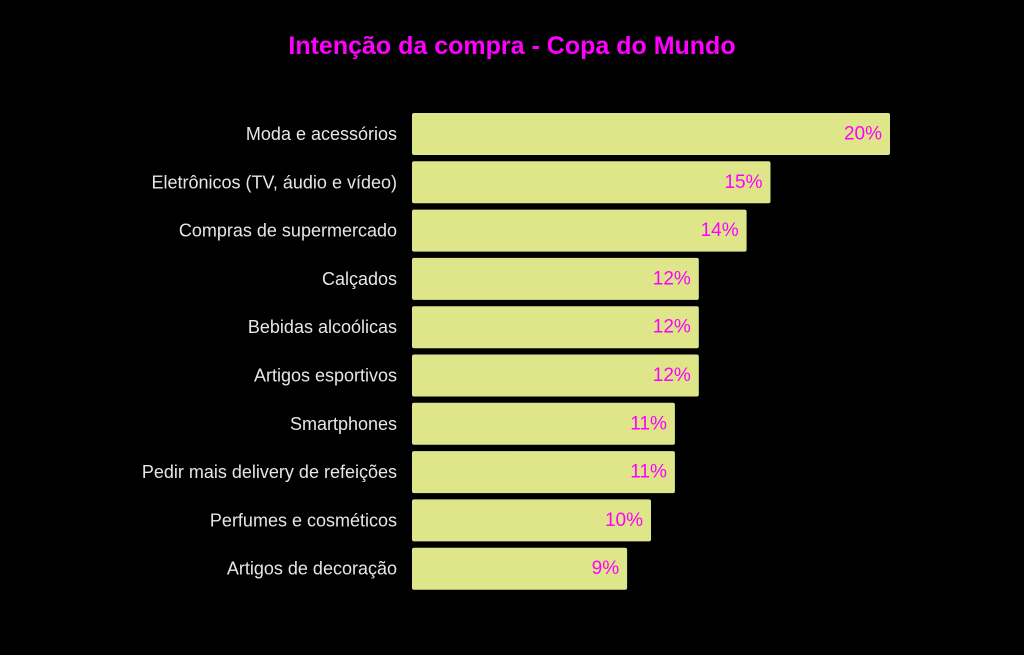 The width and height of the screenshot is (1024, 655). I want to click on category-label-9: Artigos de decoração, so click(312, 569).